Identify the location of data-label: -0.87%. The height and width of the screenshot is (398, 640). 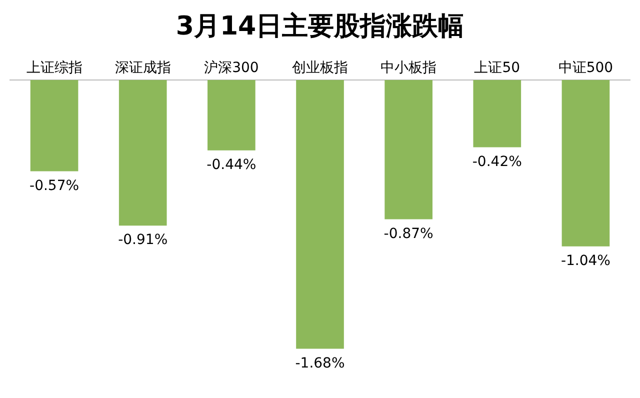
(409, 234).